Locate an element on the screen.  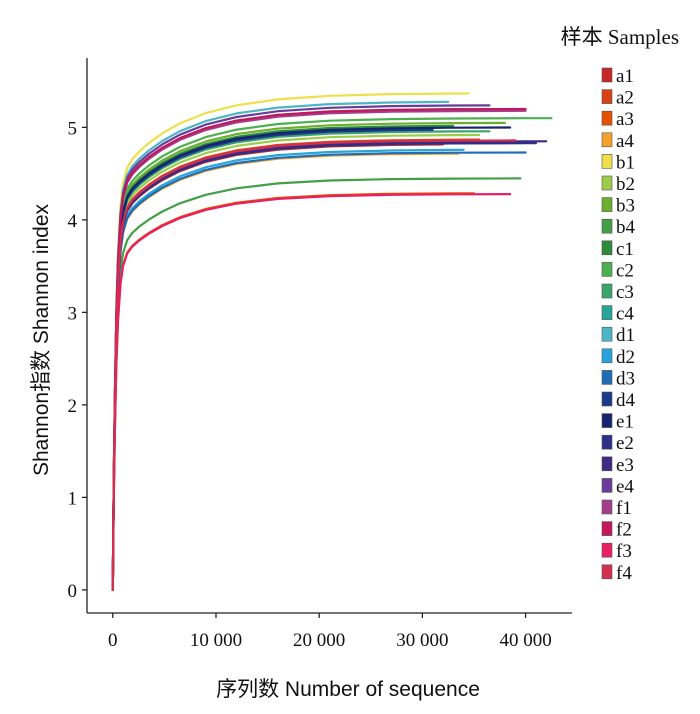
legend-swatch-f1 is located at coordinates (607, 507).